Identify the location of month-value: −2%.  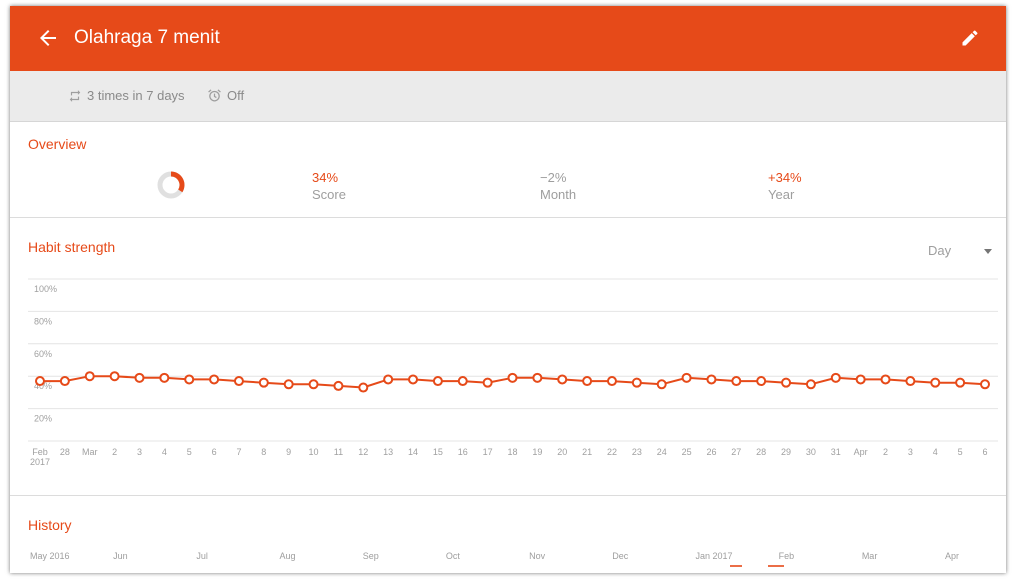
(553, 177).